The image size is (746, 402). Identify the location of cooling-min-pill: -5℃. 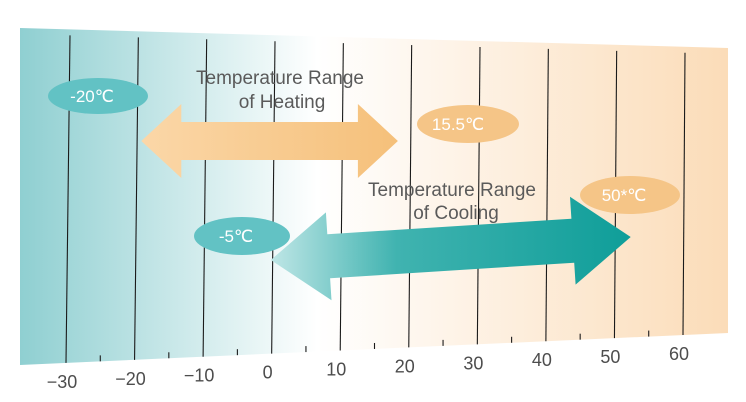
(242, 236).